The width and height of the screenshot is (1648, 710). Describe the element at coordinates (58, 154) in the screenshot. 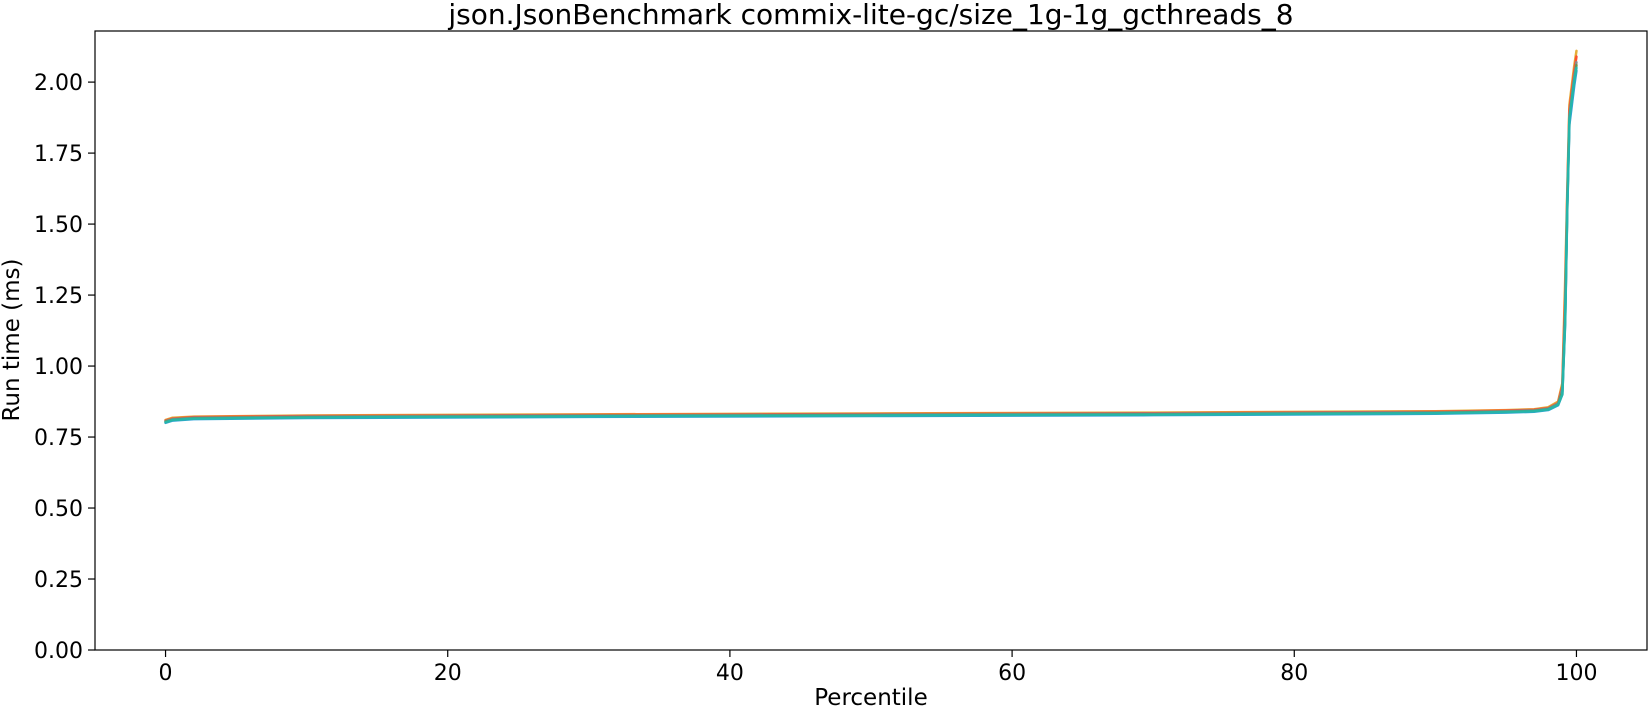

I see `y-tick-label: 1.75` at that location.